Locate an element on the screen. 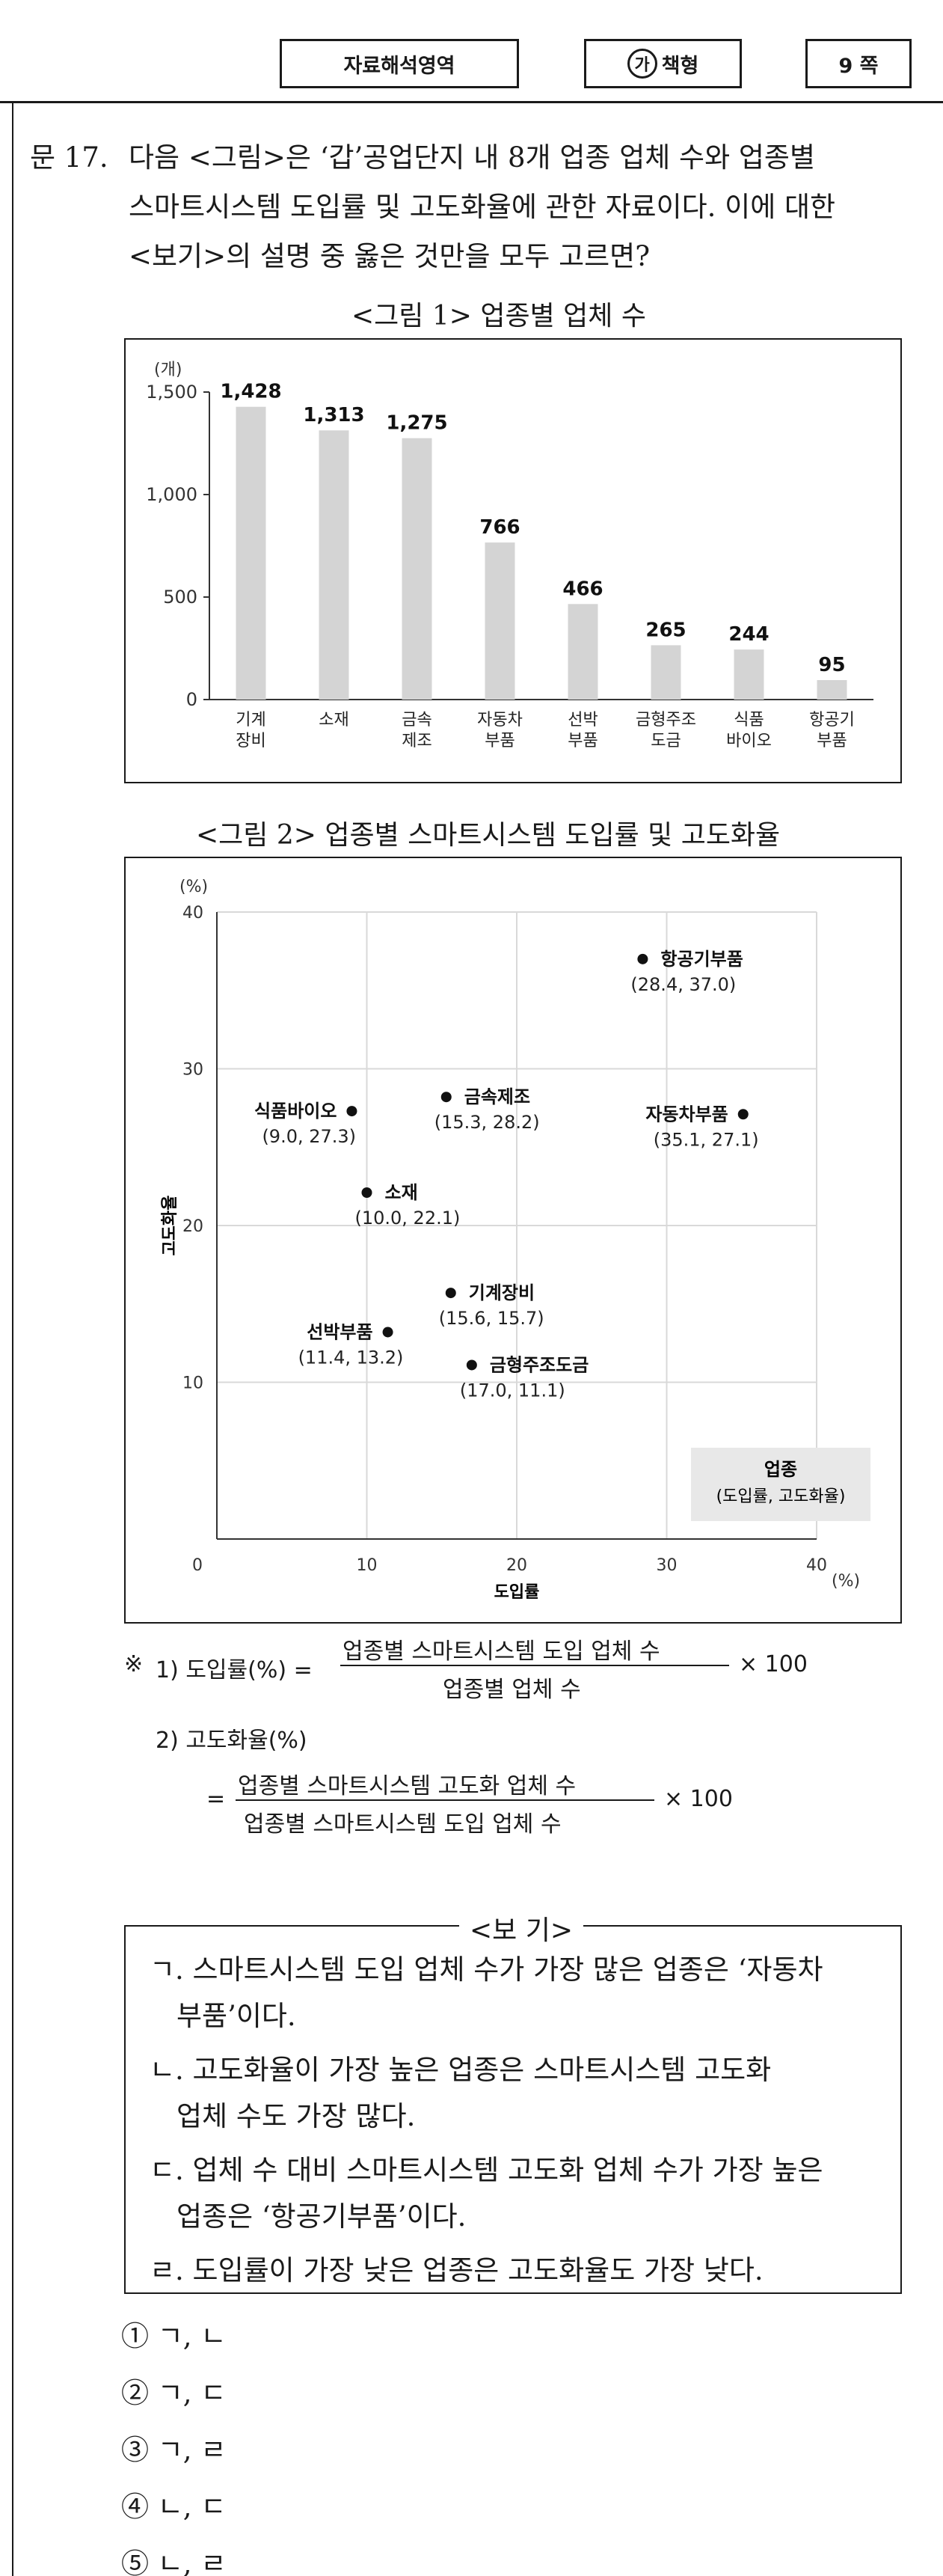 Image resolution: width=943 pixels, height=2576 pixels. note2-numerator: 업종별 스마트시스템 고도화 업체 수 is located at coordinates (407, 1786).